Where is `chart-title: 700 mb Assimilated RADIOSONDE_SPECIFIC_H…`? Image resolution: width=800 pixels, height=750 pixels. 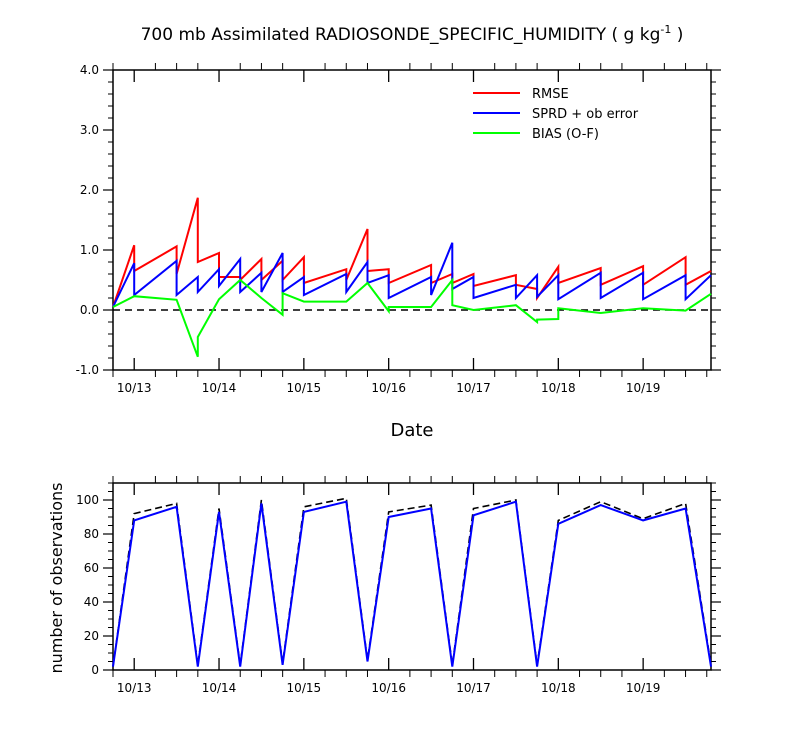 chart-title: 700 mb Assimilated RADIOSONDE_SPECIFIC_H… is located at coordinates (412, 34).